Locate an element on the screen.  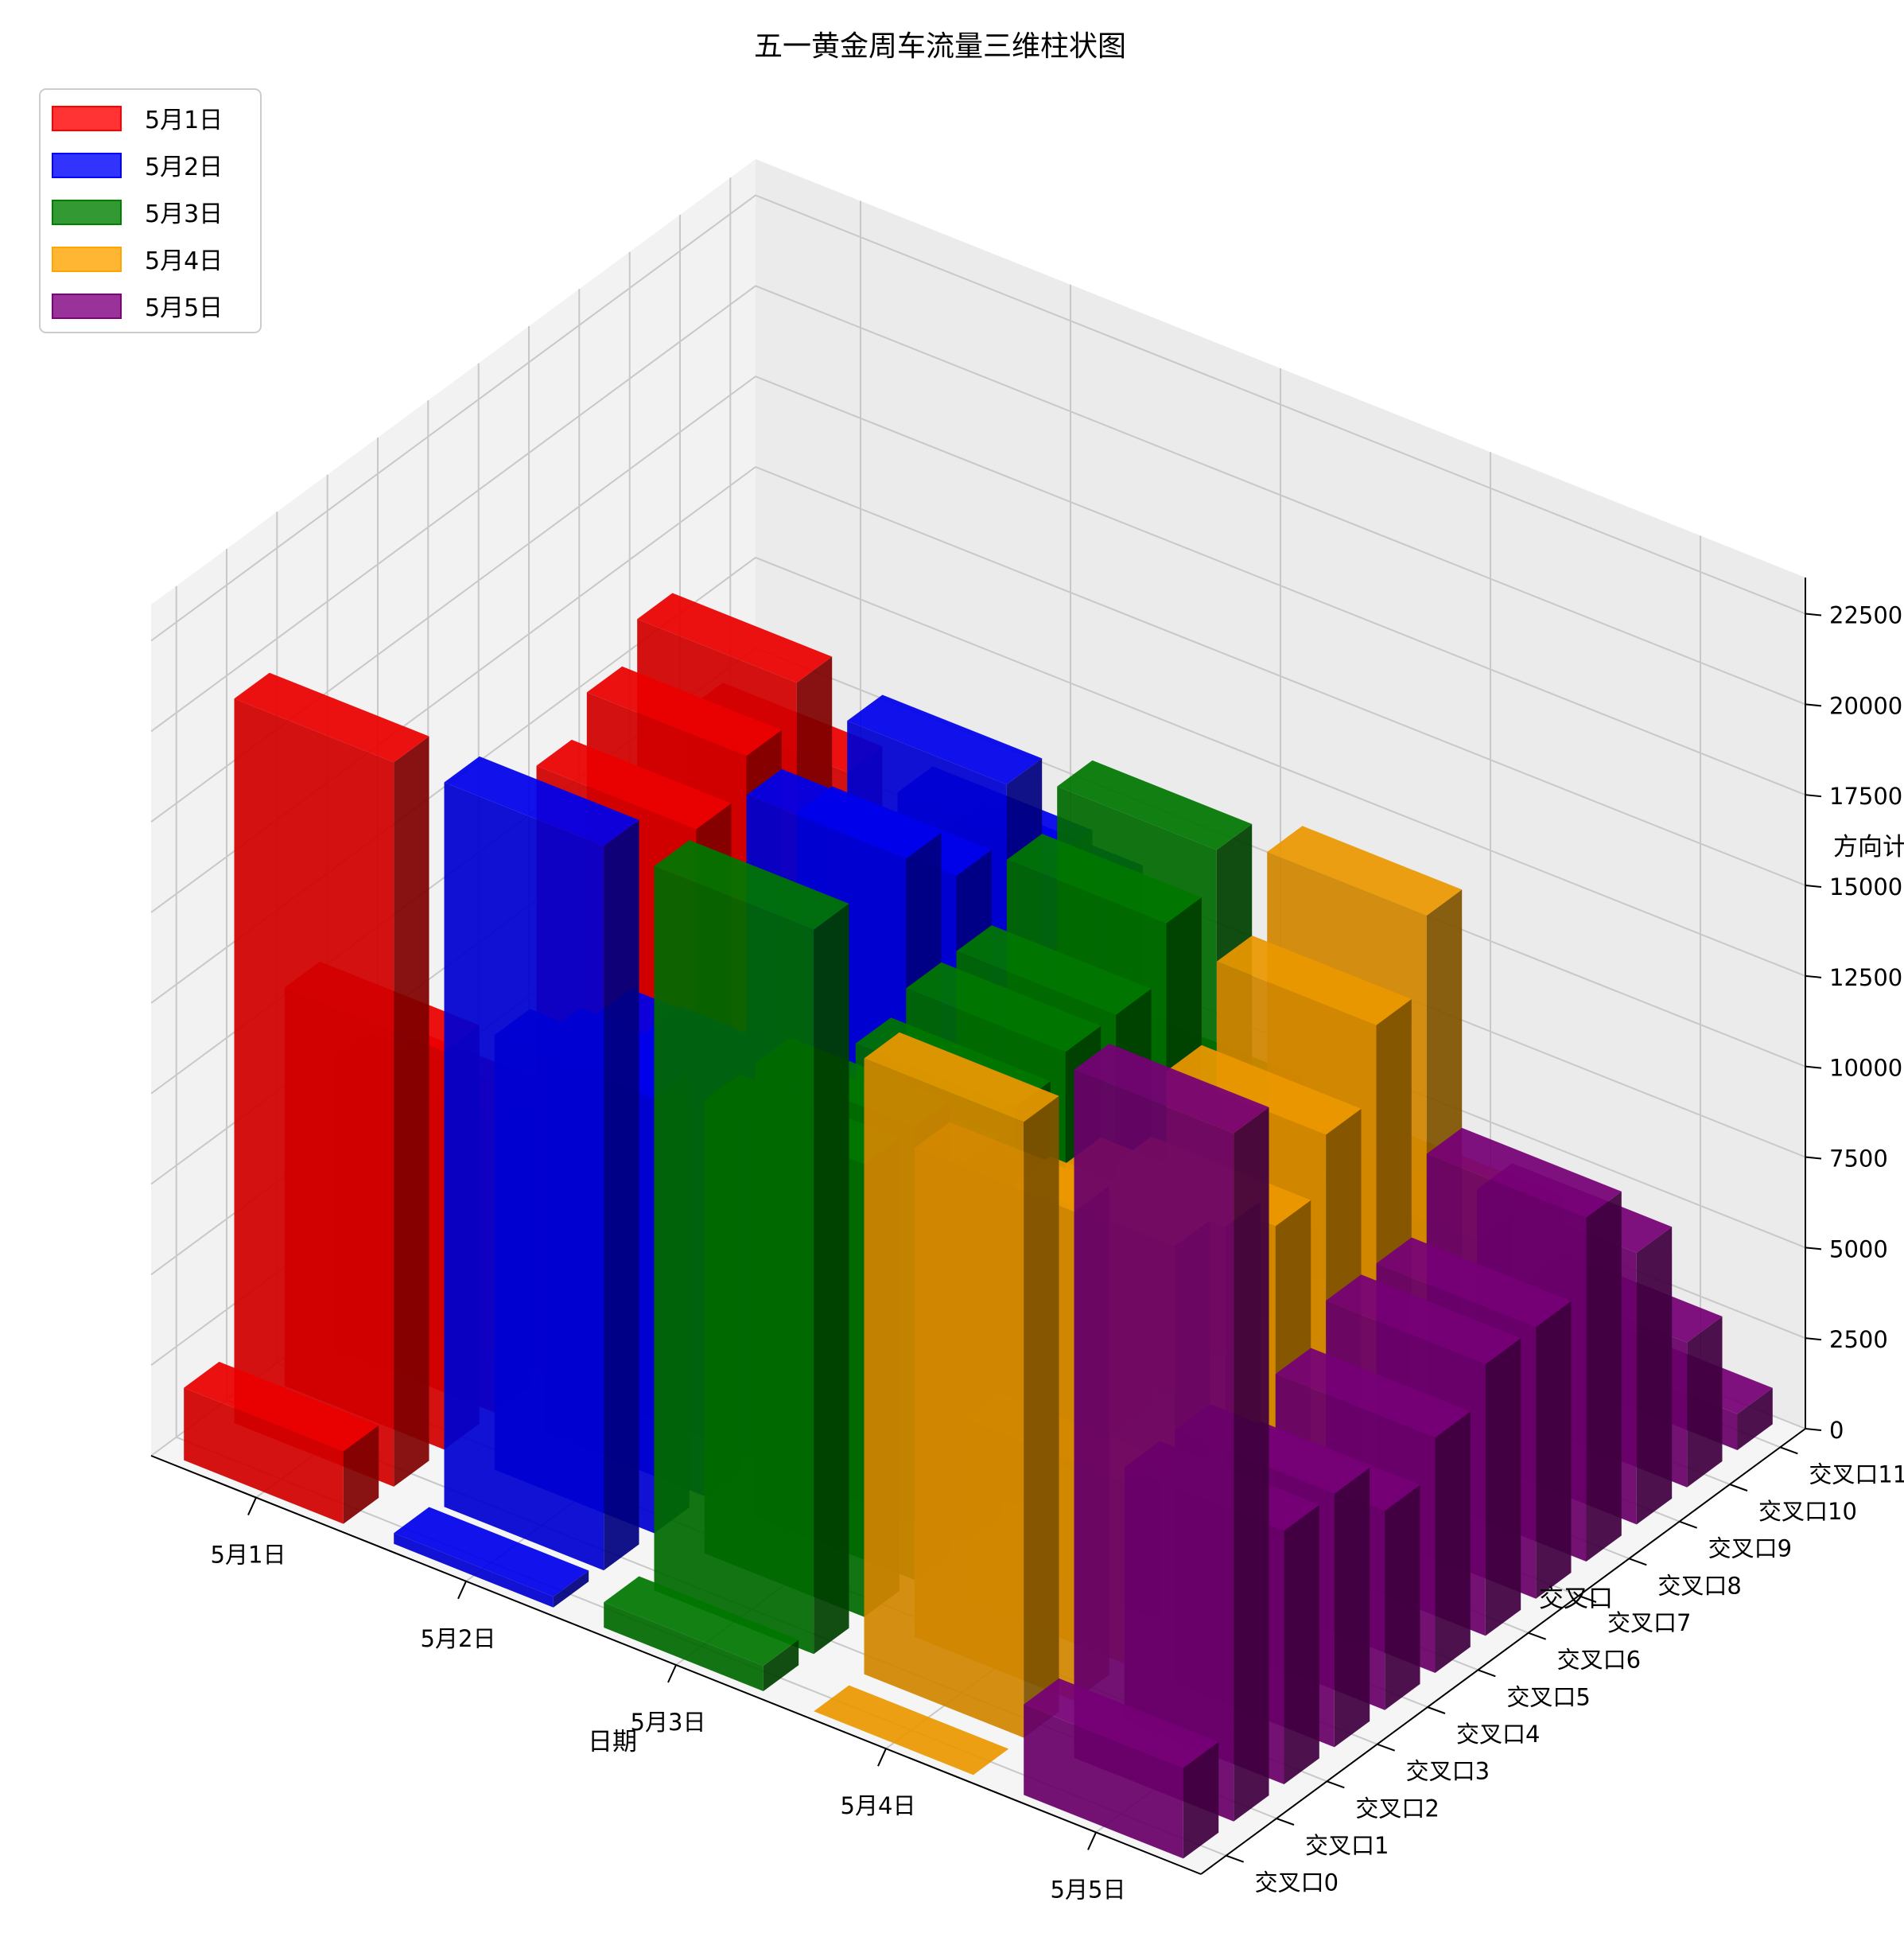
z-tick-label: 22500 is located at coordinates (1865, 615).